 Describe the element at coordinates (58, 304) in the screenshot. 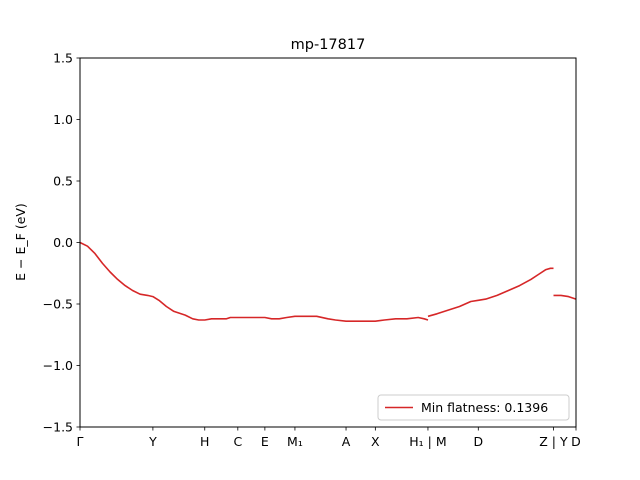

I see `y-tick-label: −0.5` at that location.